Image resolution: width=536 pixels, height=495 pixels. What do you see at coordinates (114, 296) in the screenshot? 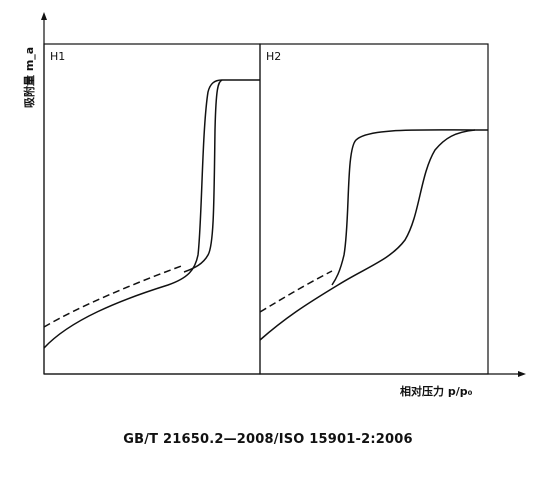
I see `h1-dashed-curve` at bounding box center [114, 296].